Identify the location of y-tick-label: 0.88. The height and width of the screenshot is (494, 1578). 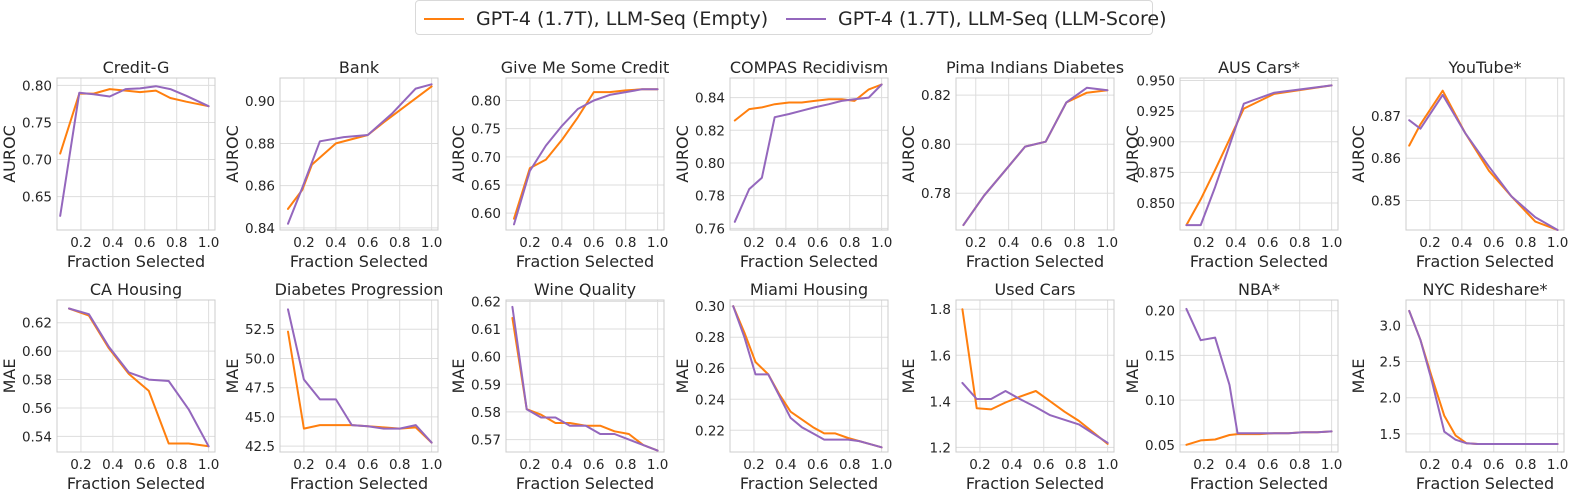
(260, 144).